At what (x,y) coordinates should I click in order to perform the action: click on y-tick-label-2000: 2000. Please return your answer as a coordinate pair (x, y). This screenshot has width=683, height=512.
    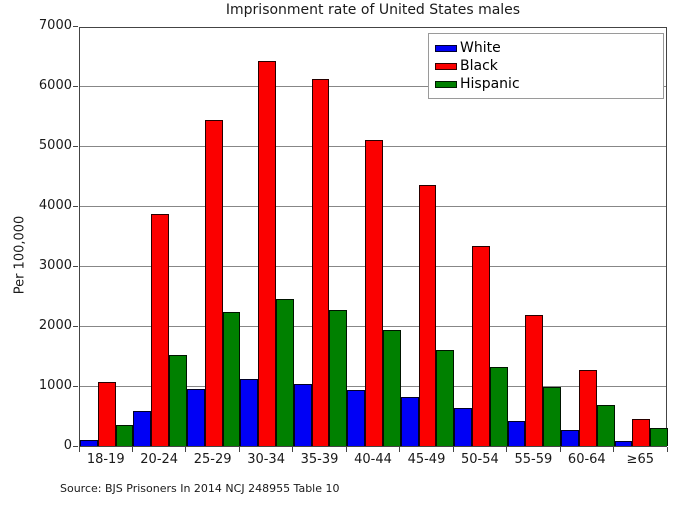
    Looking at the image, I should click on (55, 325).